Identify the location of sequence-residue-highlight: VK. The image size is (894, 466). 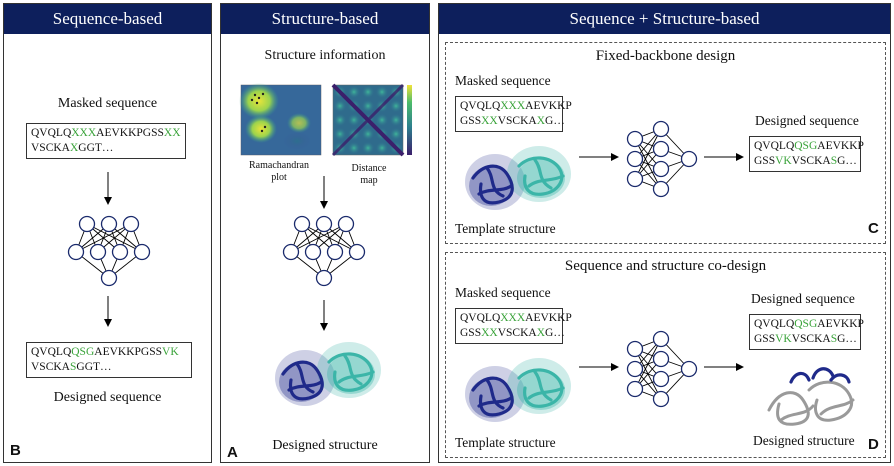
(783, 339).